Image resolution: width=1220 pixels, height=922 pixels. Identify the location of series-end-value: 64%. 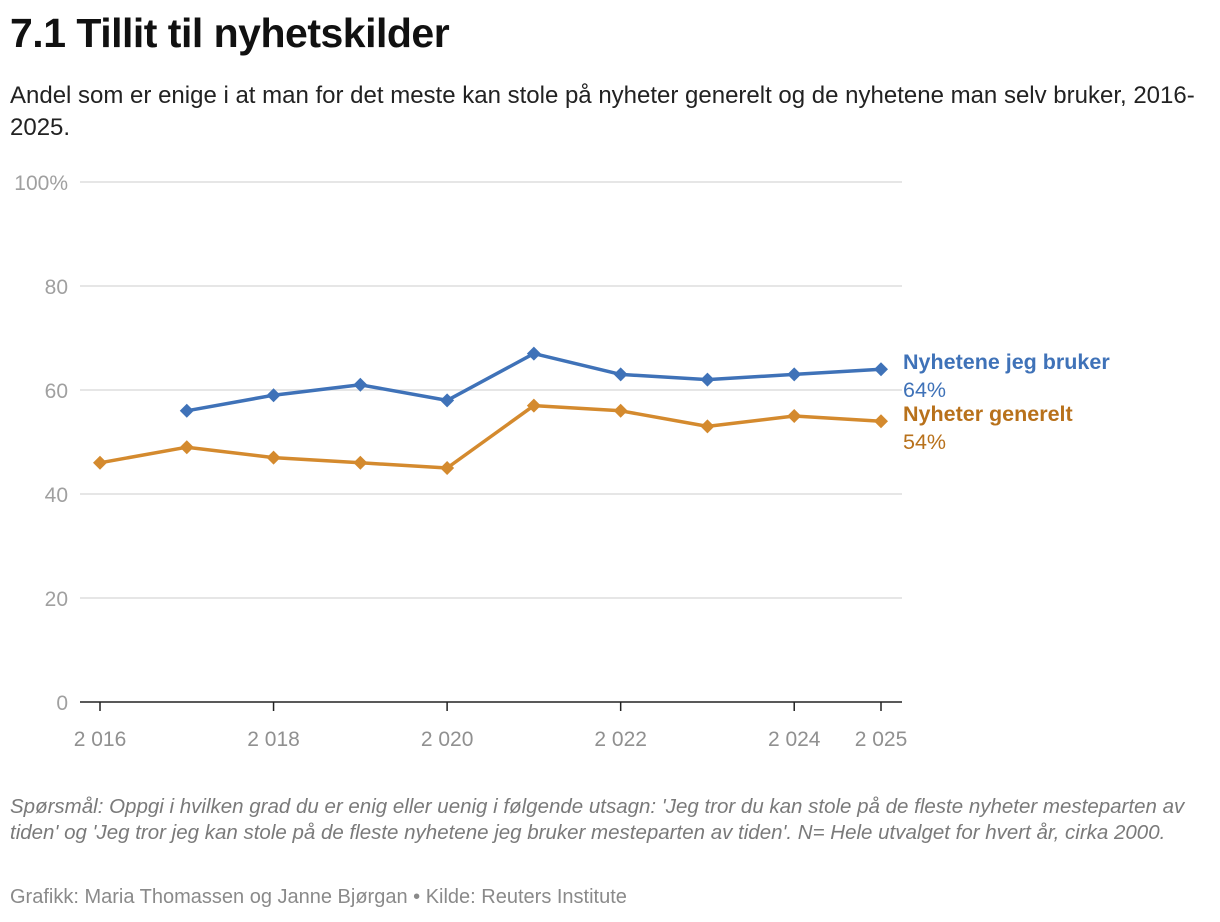
(924, 390).